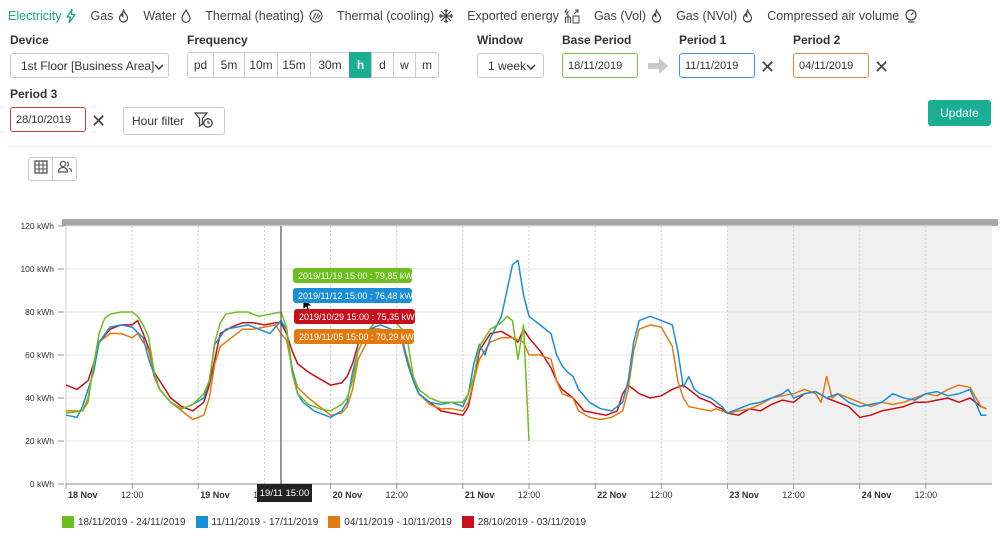 The height and width of the screenshot is (540, 1000). I want to click on base-period-input: 18/11/2019, so click(600, 65).